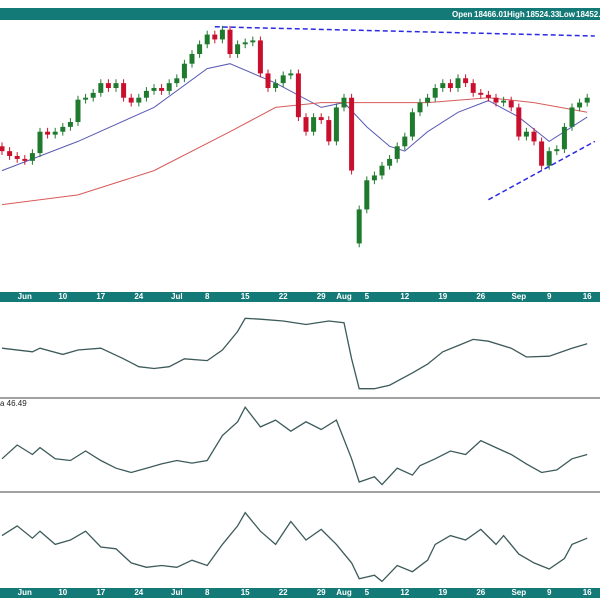 The image size is (600, 600). Describe the element at coordinates (367, 296) in the screenshot. I see `x-tick-label: 5` at that location.